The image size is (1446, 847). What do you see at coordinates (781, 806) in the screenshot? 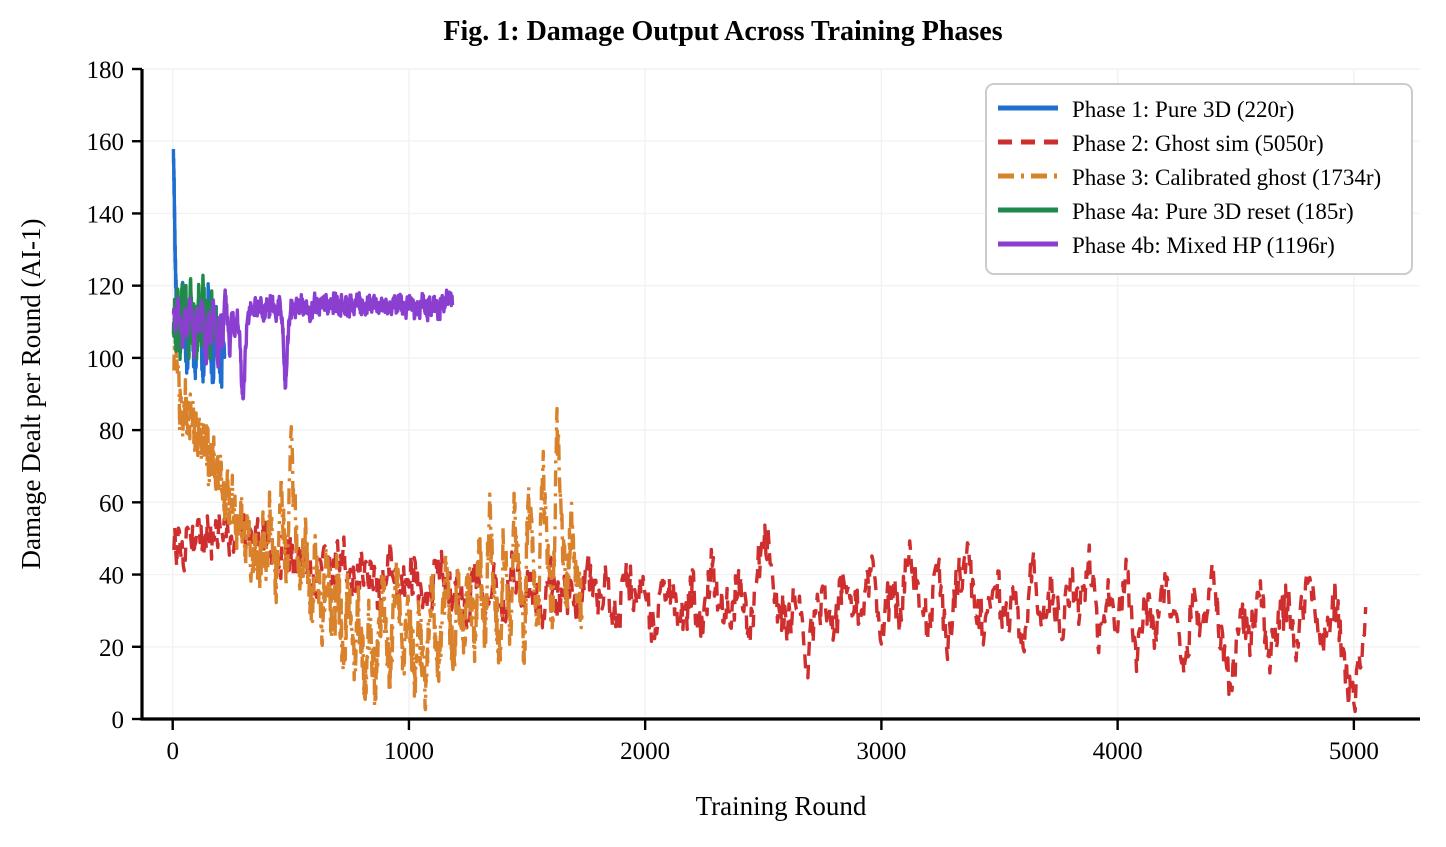
I see `x-axis-title: Training Round` at bounding box center [781, 806].